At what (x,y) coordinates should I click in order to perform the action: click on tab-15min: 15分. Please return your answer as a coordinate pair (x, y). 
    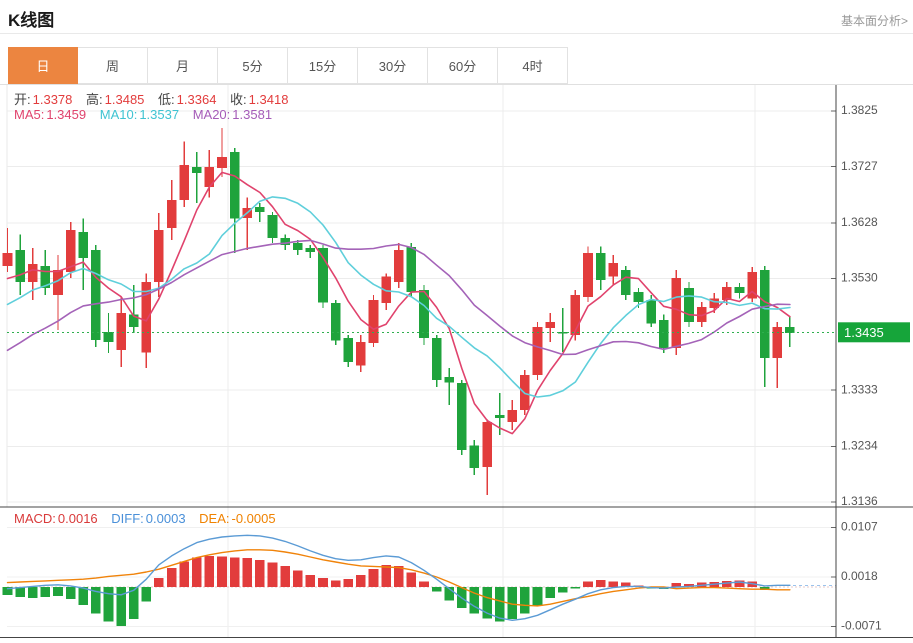
    Looking at the image, I should click on (323, 65).